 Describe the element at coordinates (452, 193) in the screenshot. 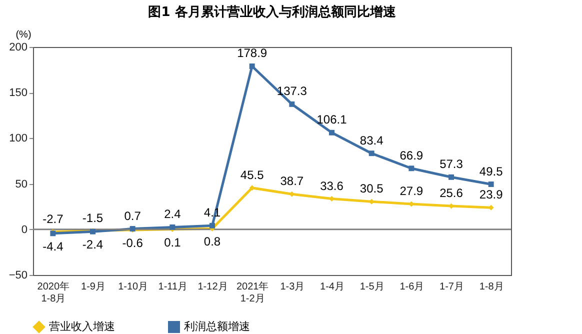

I see `data-label: 25.6` at that location.